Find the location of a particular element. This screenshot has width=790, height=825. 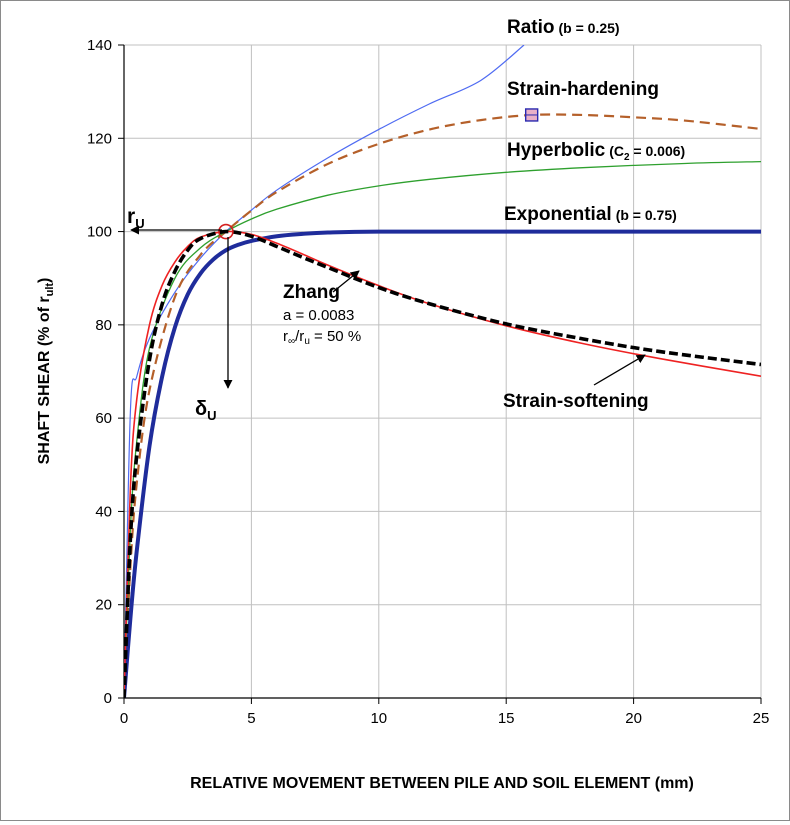

y-tick-label: 100 is located at coordinates (99, 232).